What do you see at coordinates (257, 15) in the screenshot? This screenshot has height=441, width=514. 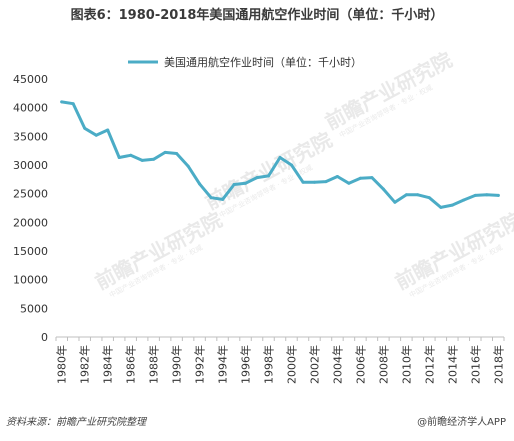 I see `chart-title: 图表6：1980-2018年美国通用航空作业时间（单位：千小时）` at bounding box center [257, 15].